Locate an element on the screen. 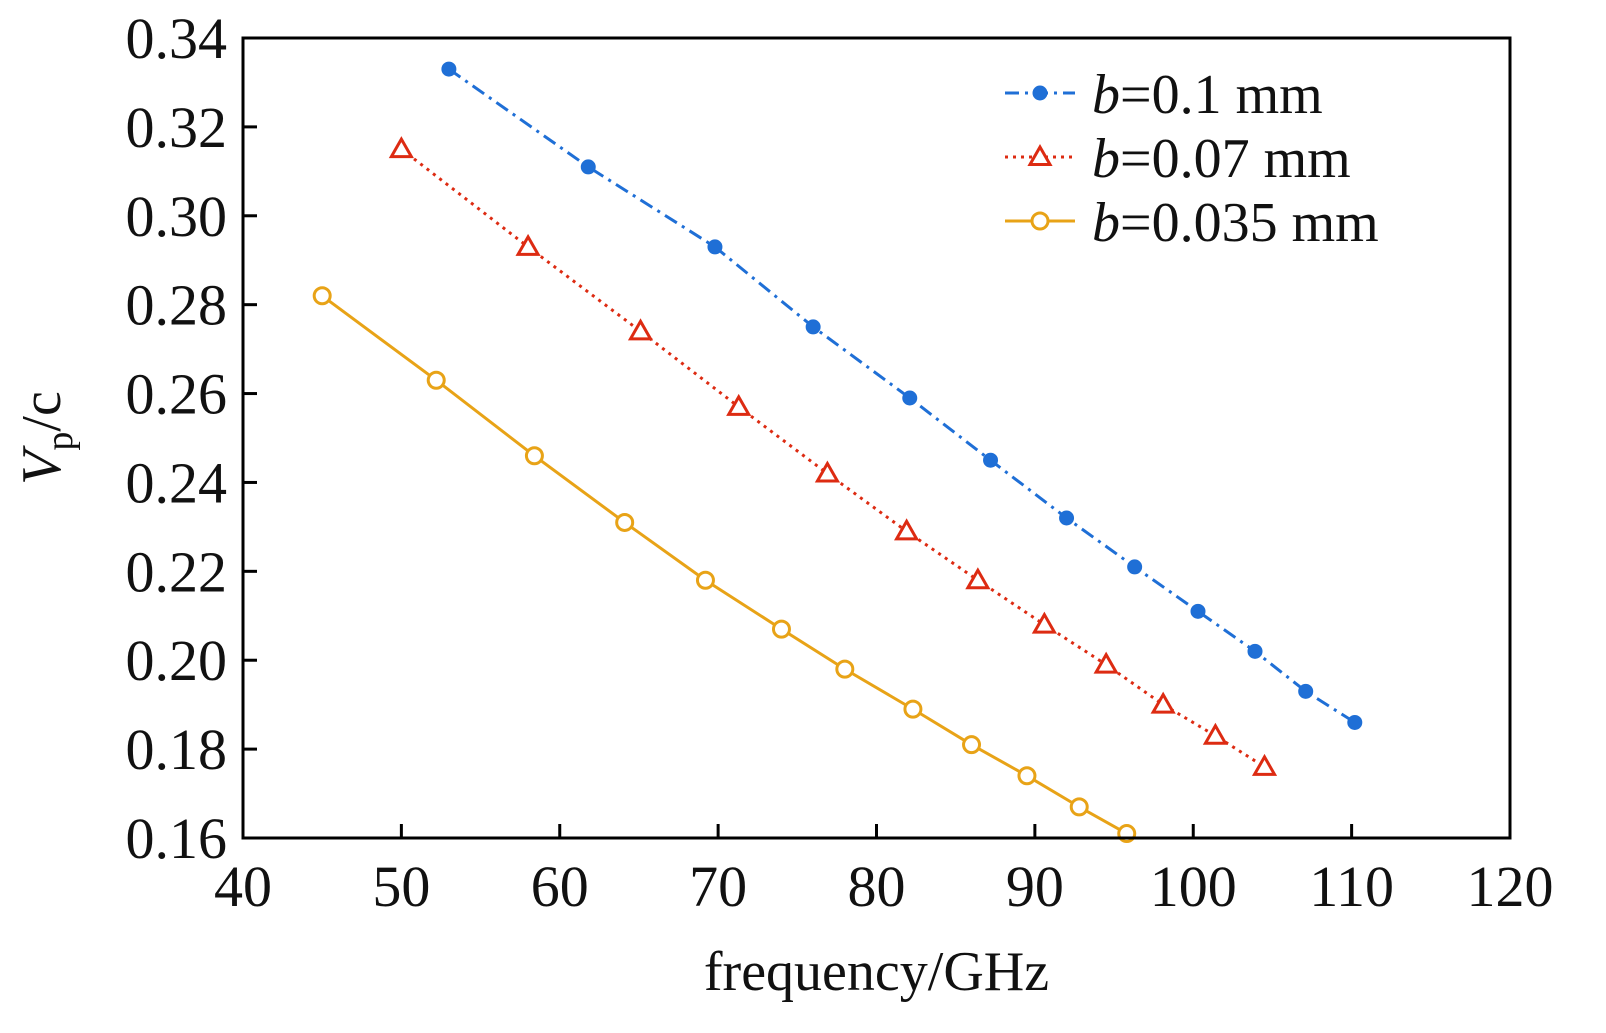 This screenshot has height=1033, width=1606. y-axis-title-suffix: /c is located at coordinates (42, 411).